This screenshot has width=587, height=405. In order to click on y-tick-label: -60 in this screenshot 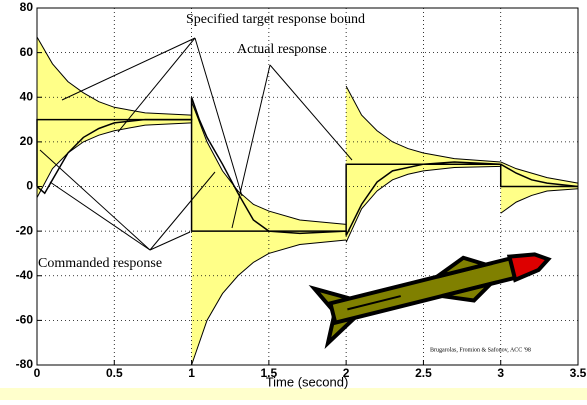, I will do `click(25, 320)`.